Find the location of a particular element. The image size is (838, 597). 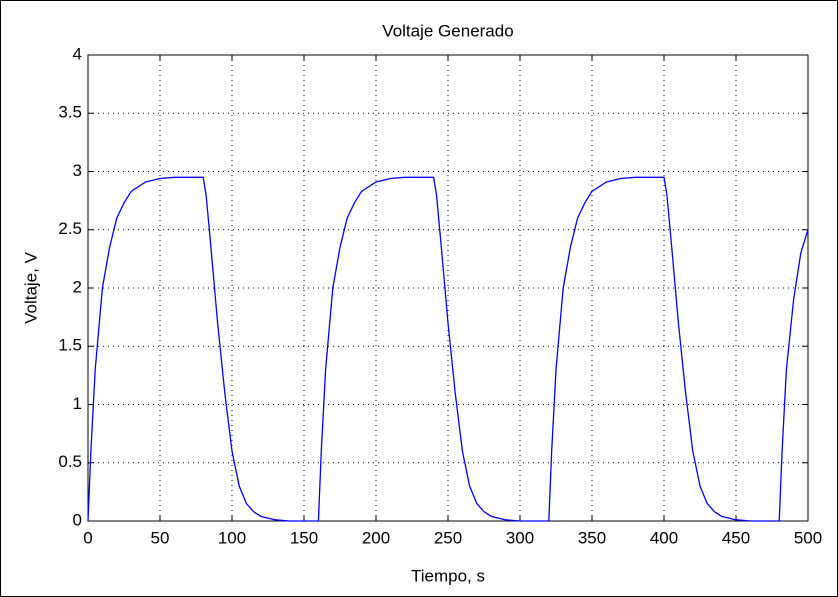

y-tick-label: 0.5 is located at coordinates (70, 461).